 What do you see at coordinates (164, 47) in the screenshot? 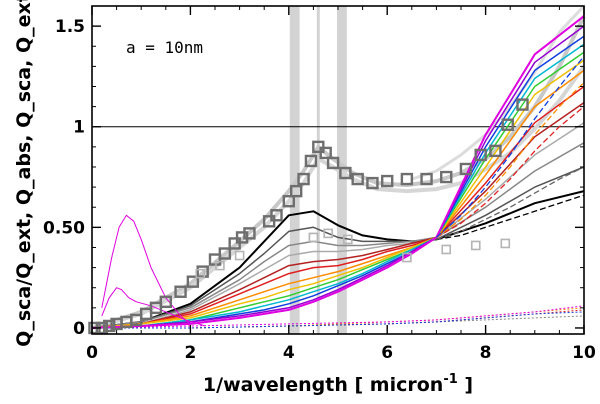
I see `size-annotation: a = 10nm` at bounding box center [164, 47].